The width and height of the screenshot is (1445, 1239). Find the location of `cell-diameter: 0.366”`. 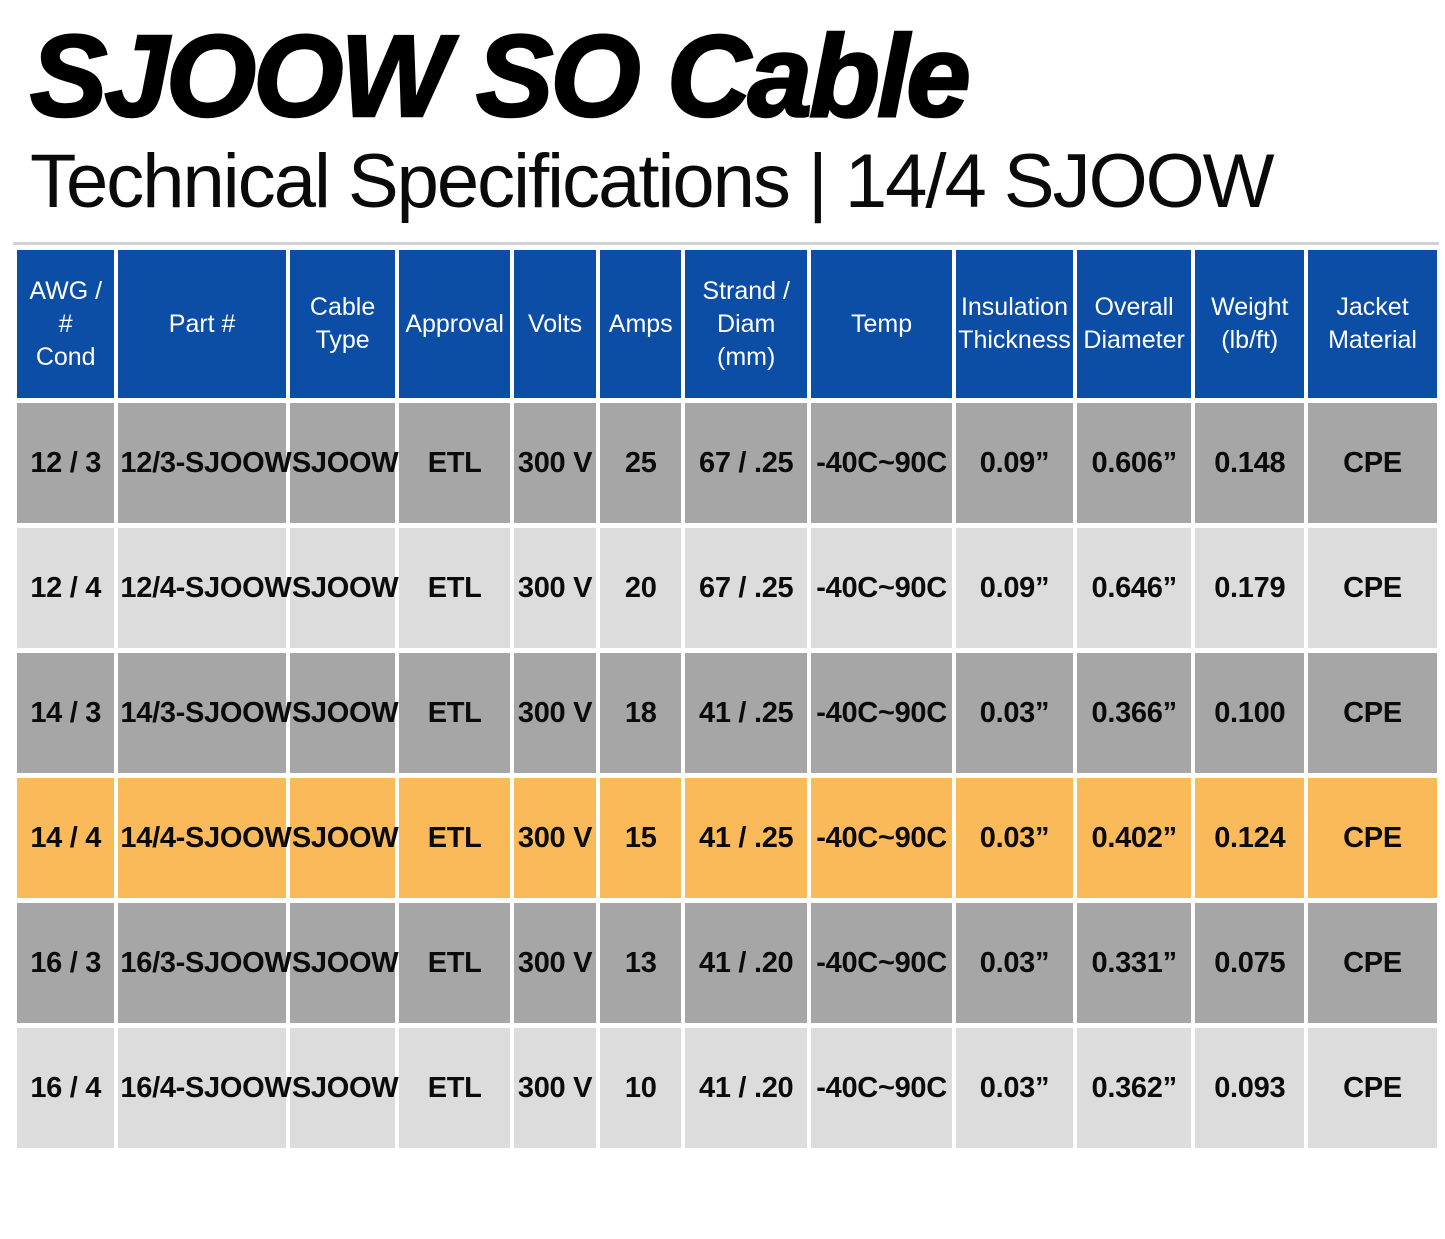

cell-diameter: 0.366” is located at coordinates (1134, 713).